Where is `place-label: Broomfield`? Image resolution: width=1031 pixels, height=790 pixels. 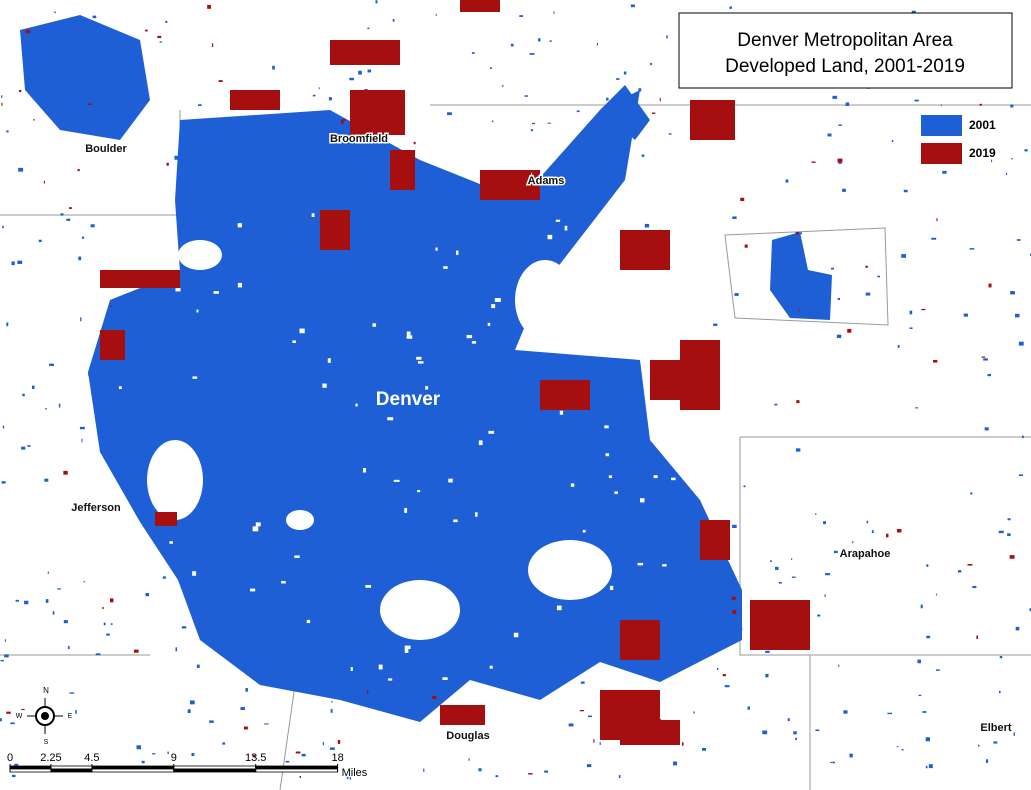
place-label: Broomfield is located at coordinates (359, 139).